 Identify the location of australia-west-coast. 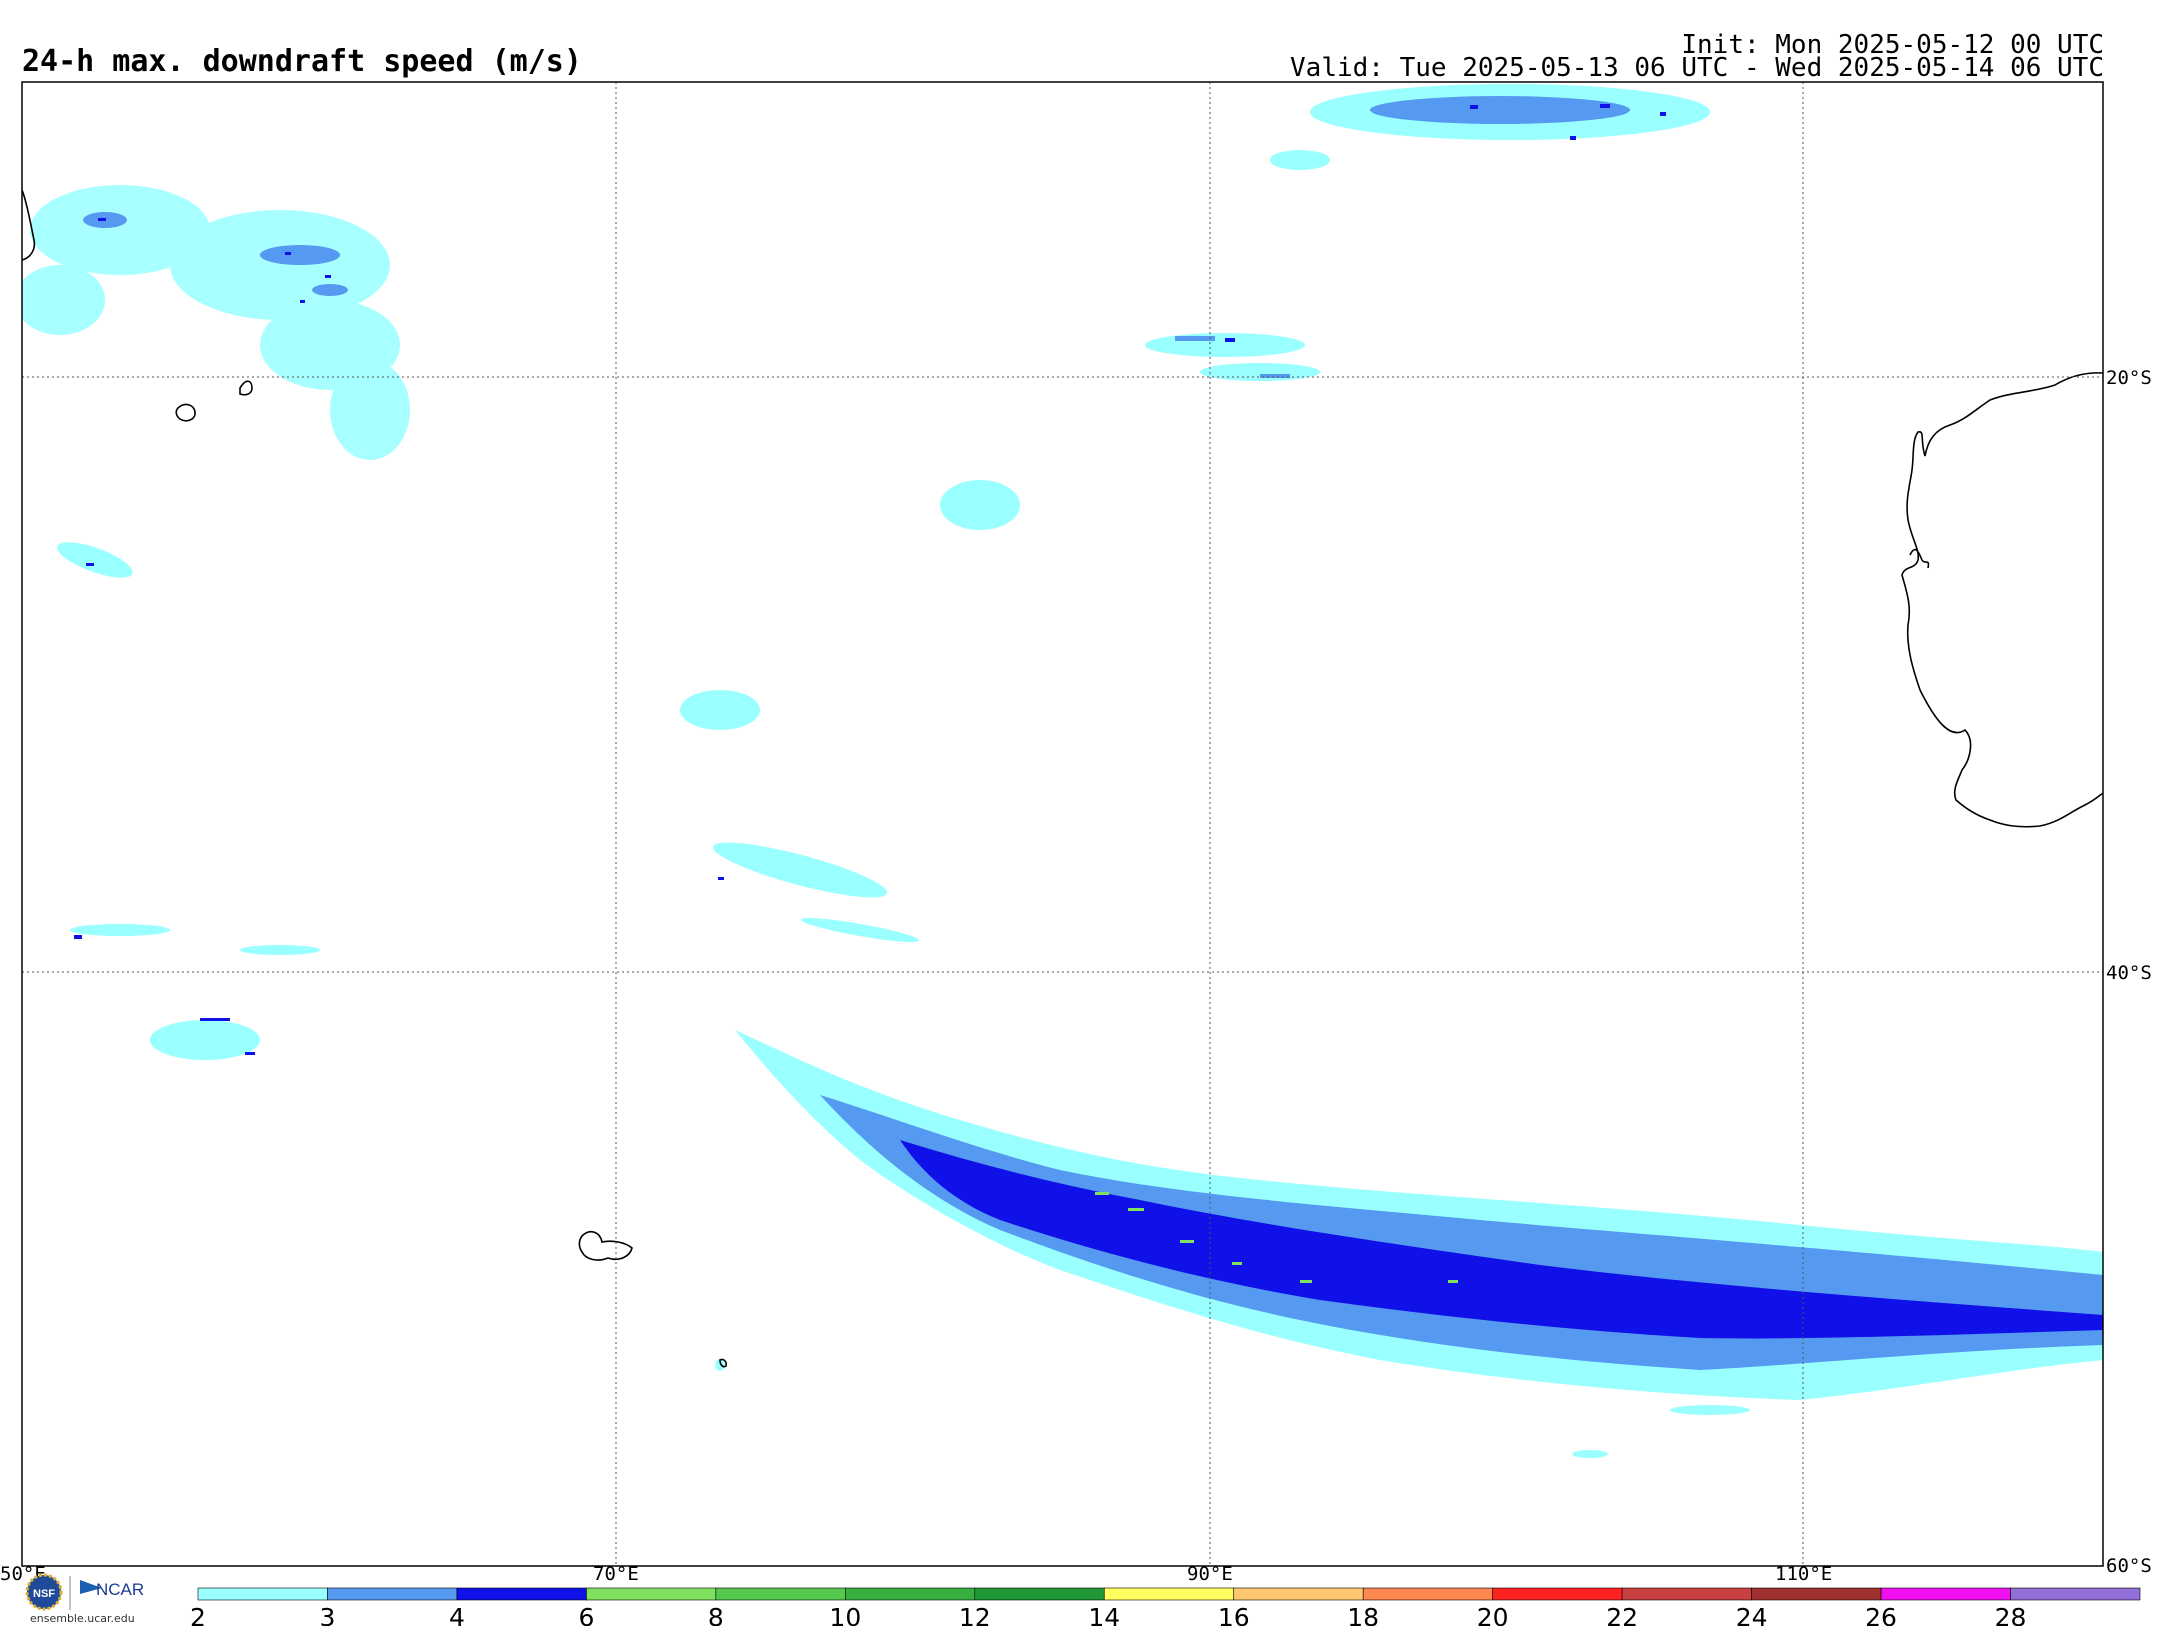
(2002, 600).